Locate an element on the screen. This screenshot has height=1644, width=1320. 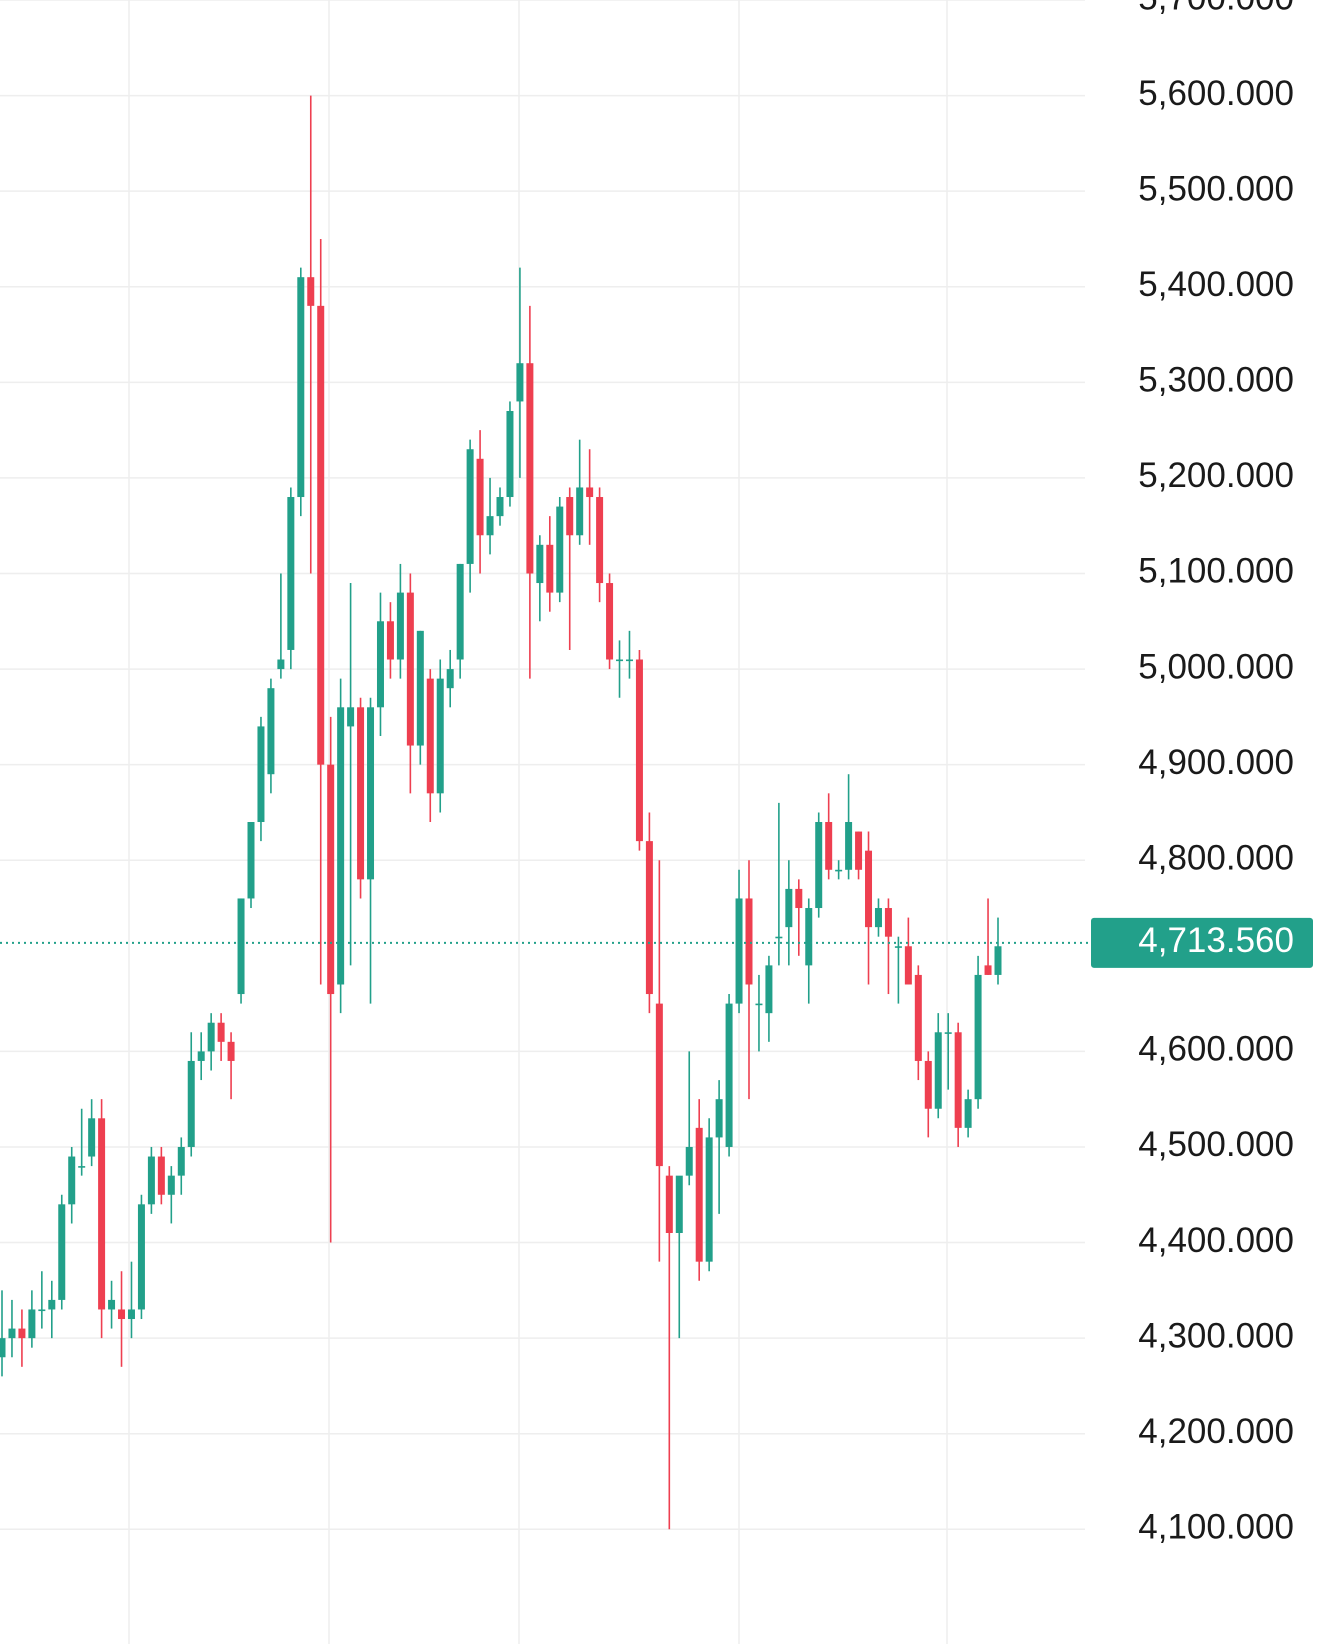
y-tick-label: 5,200.000 is located at coordinates (1216, 475).